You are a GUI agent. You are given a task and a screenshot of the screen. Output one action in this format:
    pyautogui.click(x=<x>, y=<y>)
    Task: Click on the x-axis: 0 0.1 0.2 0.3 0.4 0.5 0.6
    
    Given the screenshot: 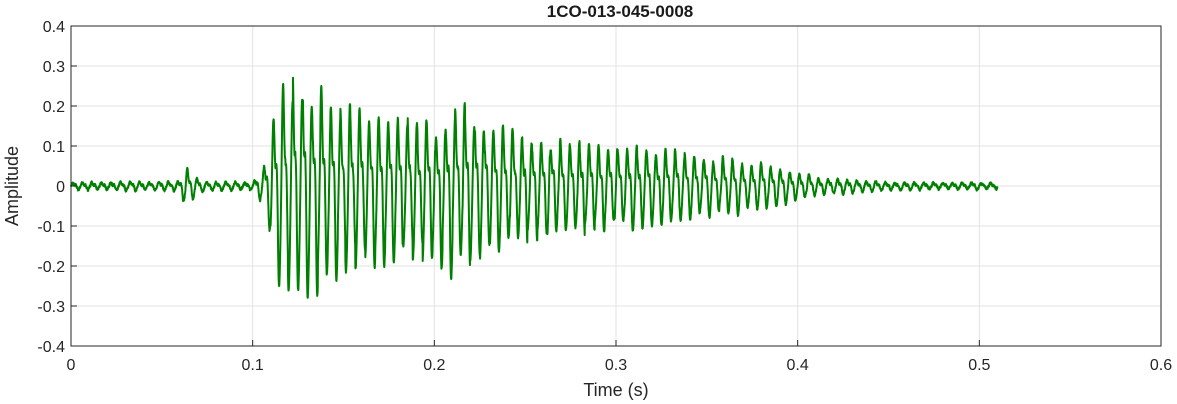 What is the action you would take?
    pyautogui.click(x=619, y=357)
    